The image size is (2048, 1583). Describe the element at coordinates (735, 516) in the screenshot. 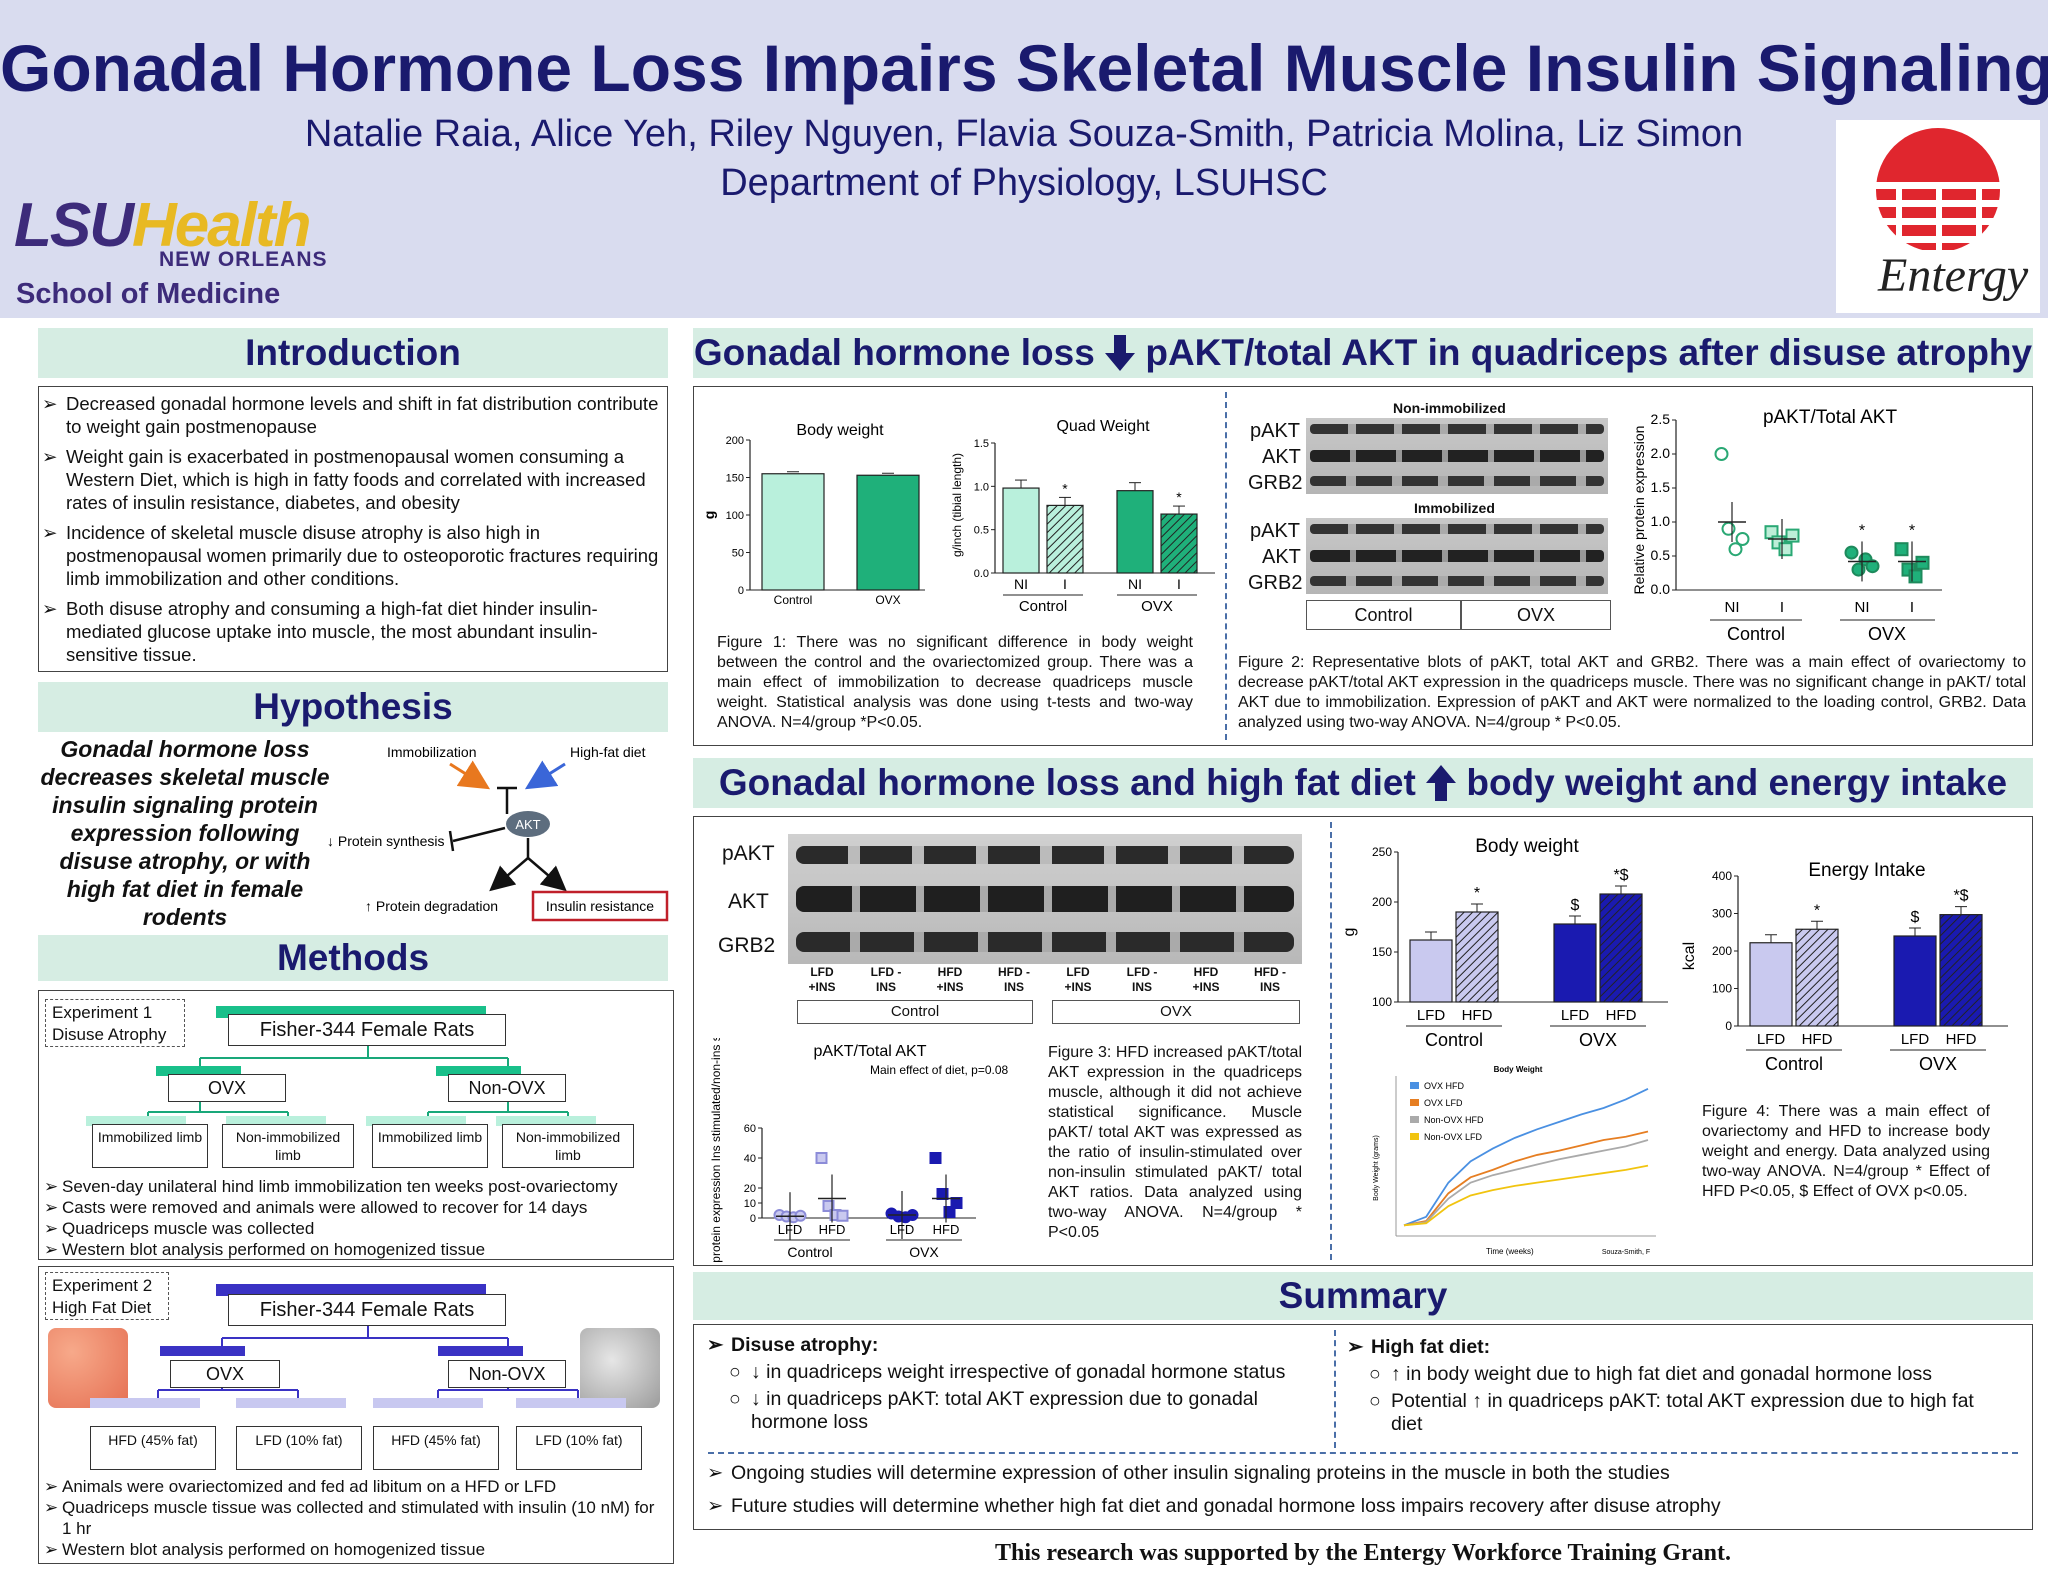

I see `y-tick-label: 100` at that location.